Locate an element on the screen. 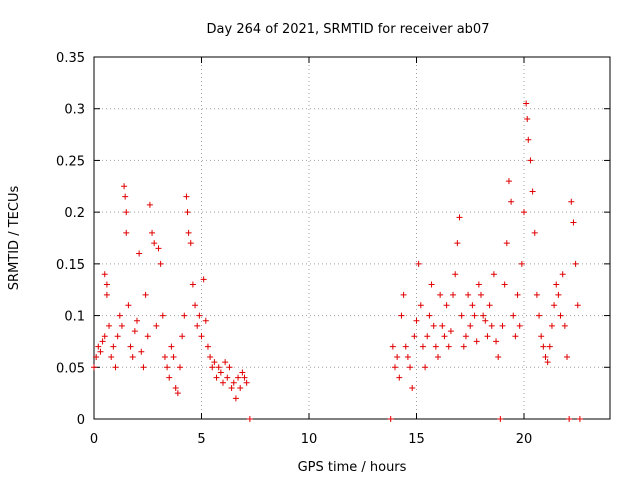  y-tick-label: 0.2 is located at coordinates (74, 213).